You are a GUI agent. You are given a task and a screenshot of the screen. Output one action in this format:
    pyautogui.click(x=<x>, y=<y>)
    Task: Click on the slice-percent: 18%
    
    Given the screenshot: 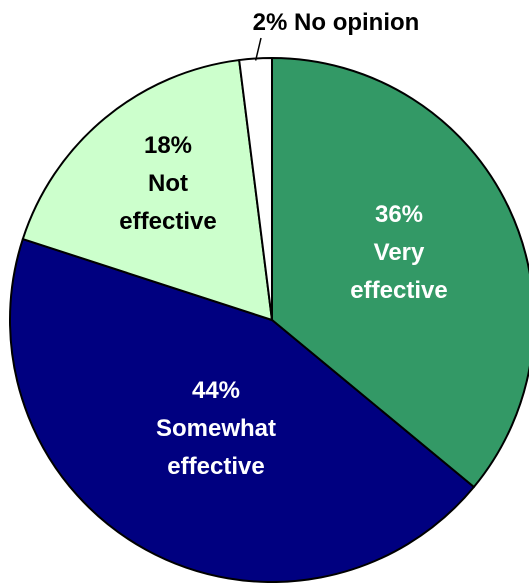 What is the action you would take?
    pyautogui.click(x=168, y=145)
    